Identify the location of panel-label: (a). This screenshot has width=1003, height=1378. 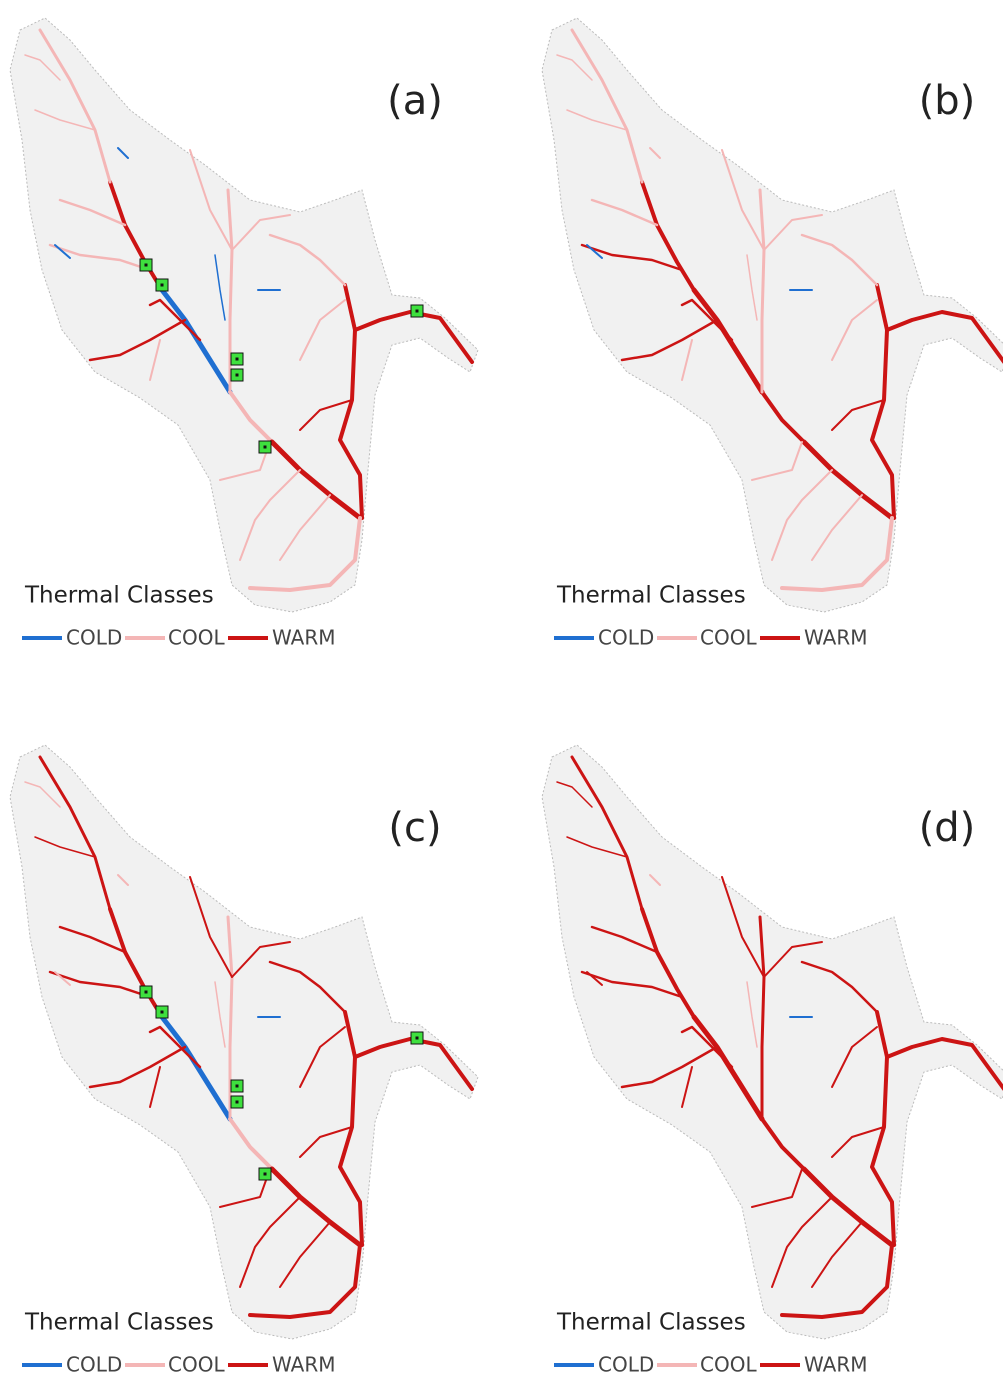
(415, 101).